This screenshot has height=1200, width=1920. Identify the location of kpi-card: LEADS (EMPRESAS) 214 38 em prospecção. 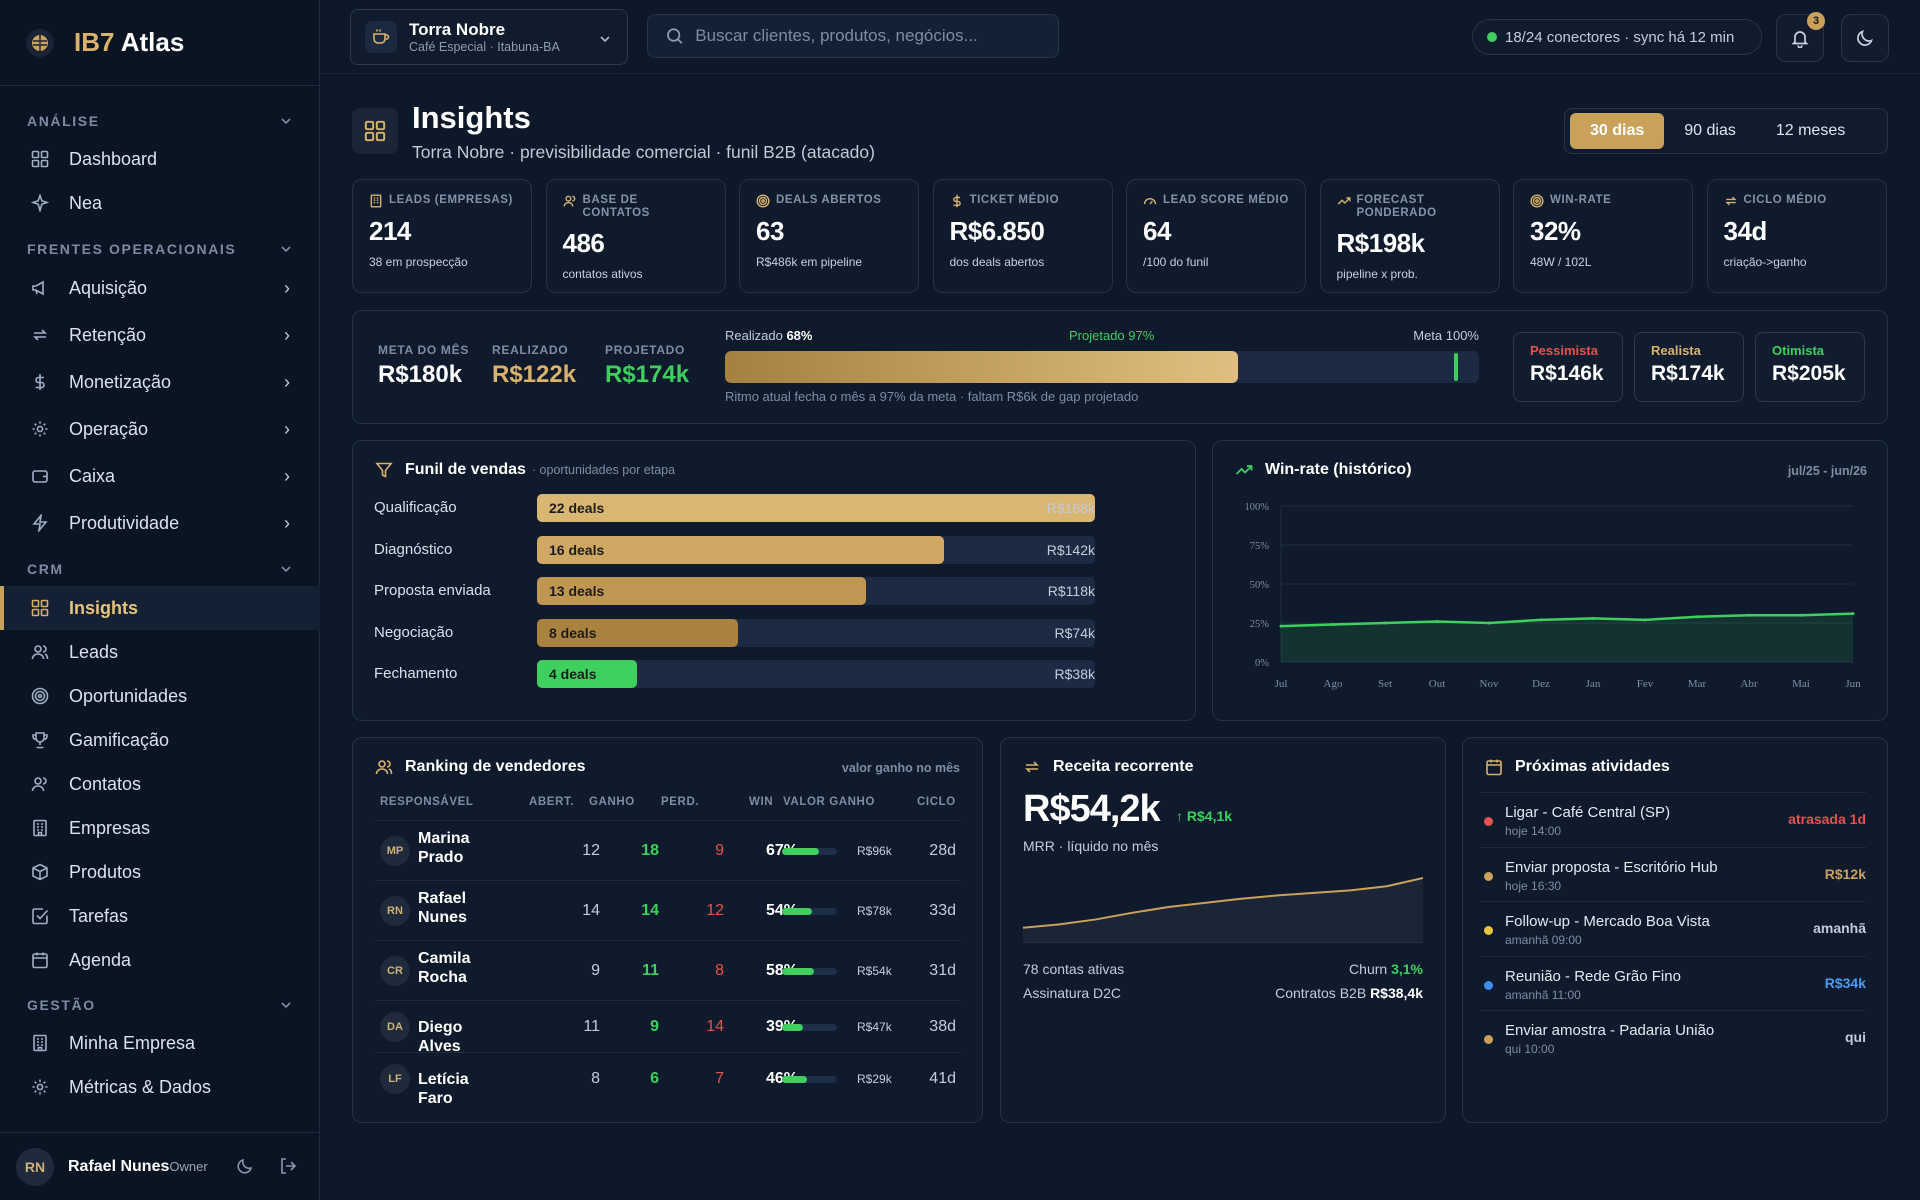
(442, 236).